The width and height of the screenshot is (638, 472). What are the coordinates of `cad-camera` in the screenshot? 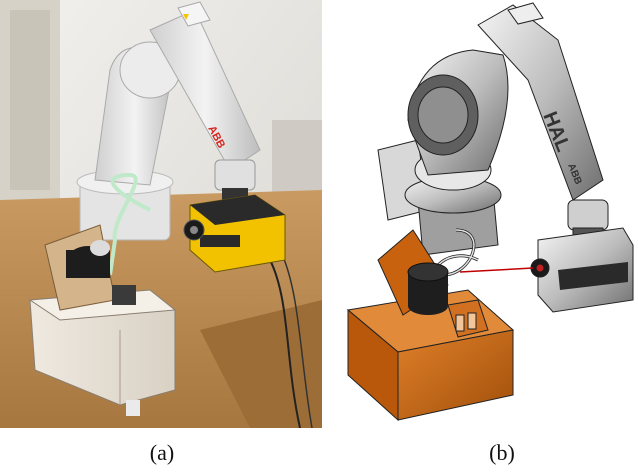 It's located at (582, 270).